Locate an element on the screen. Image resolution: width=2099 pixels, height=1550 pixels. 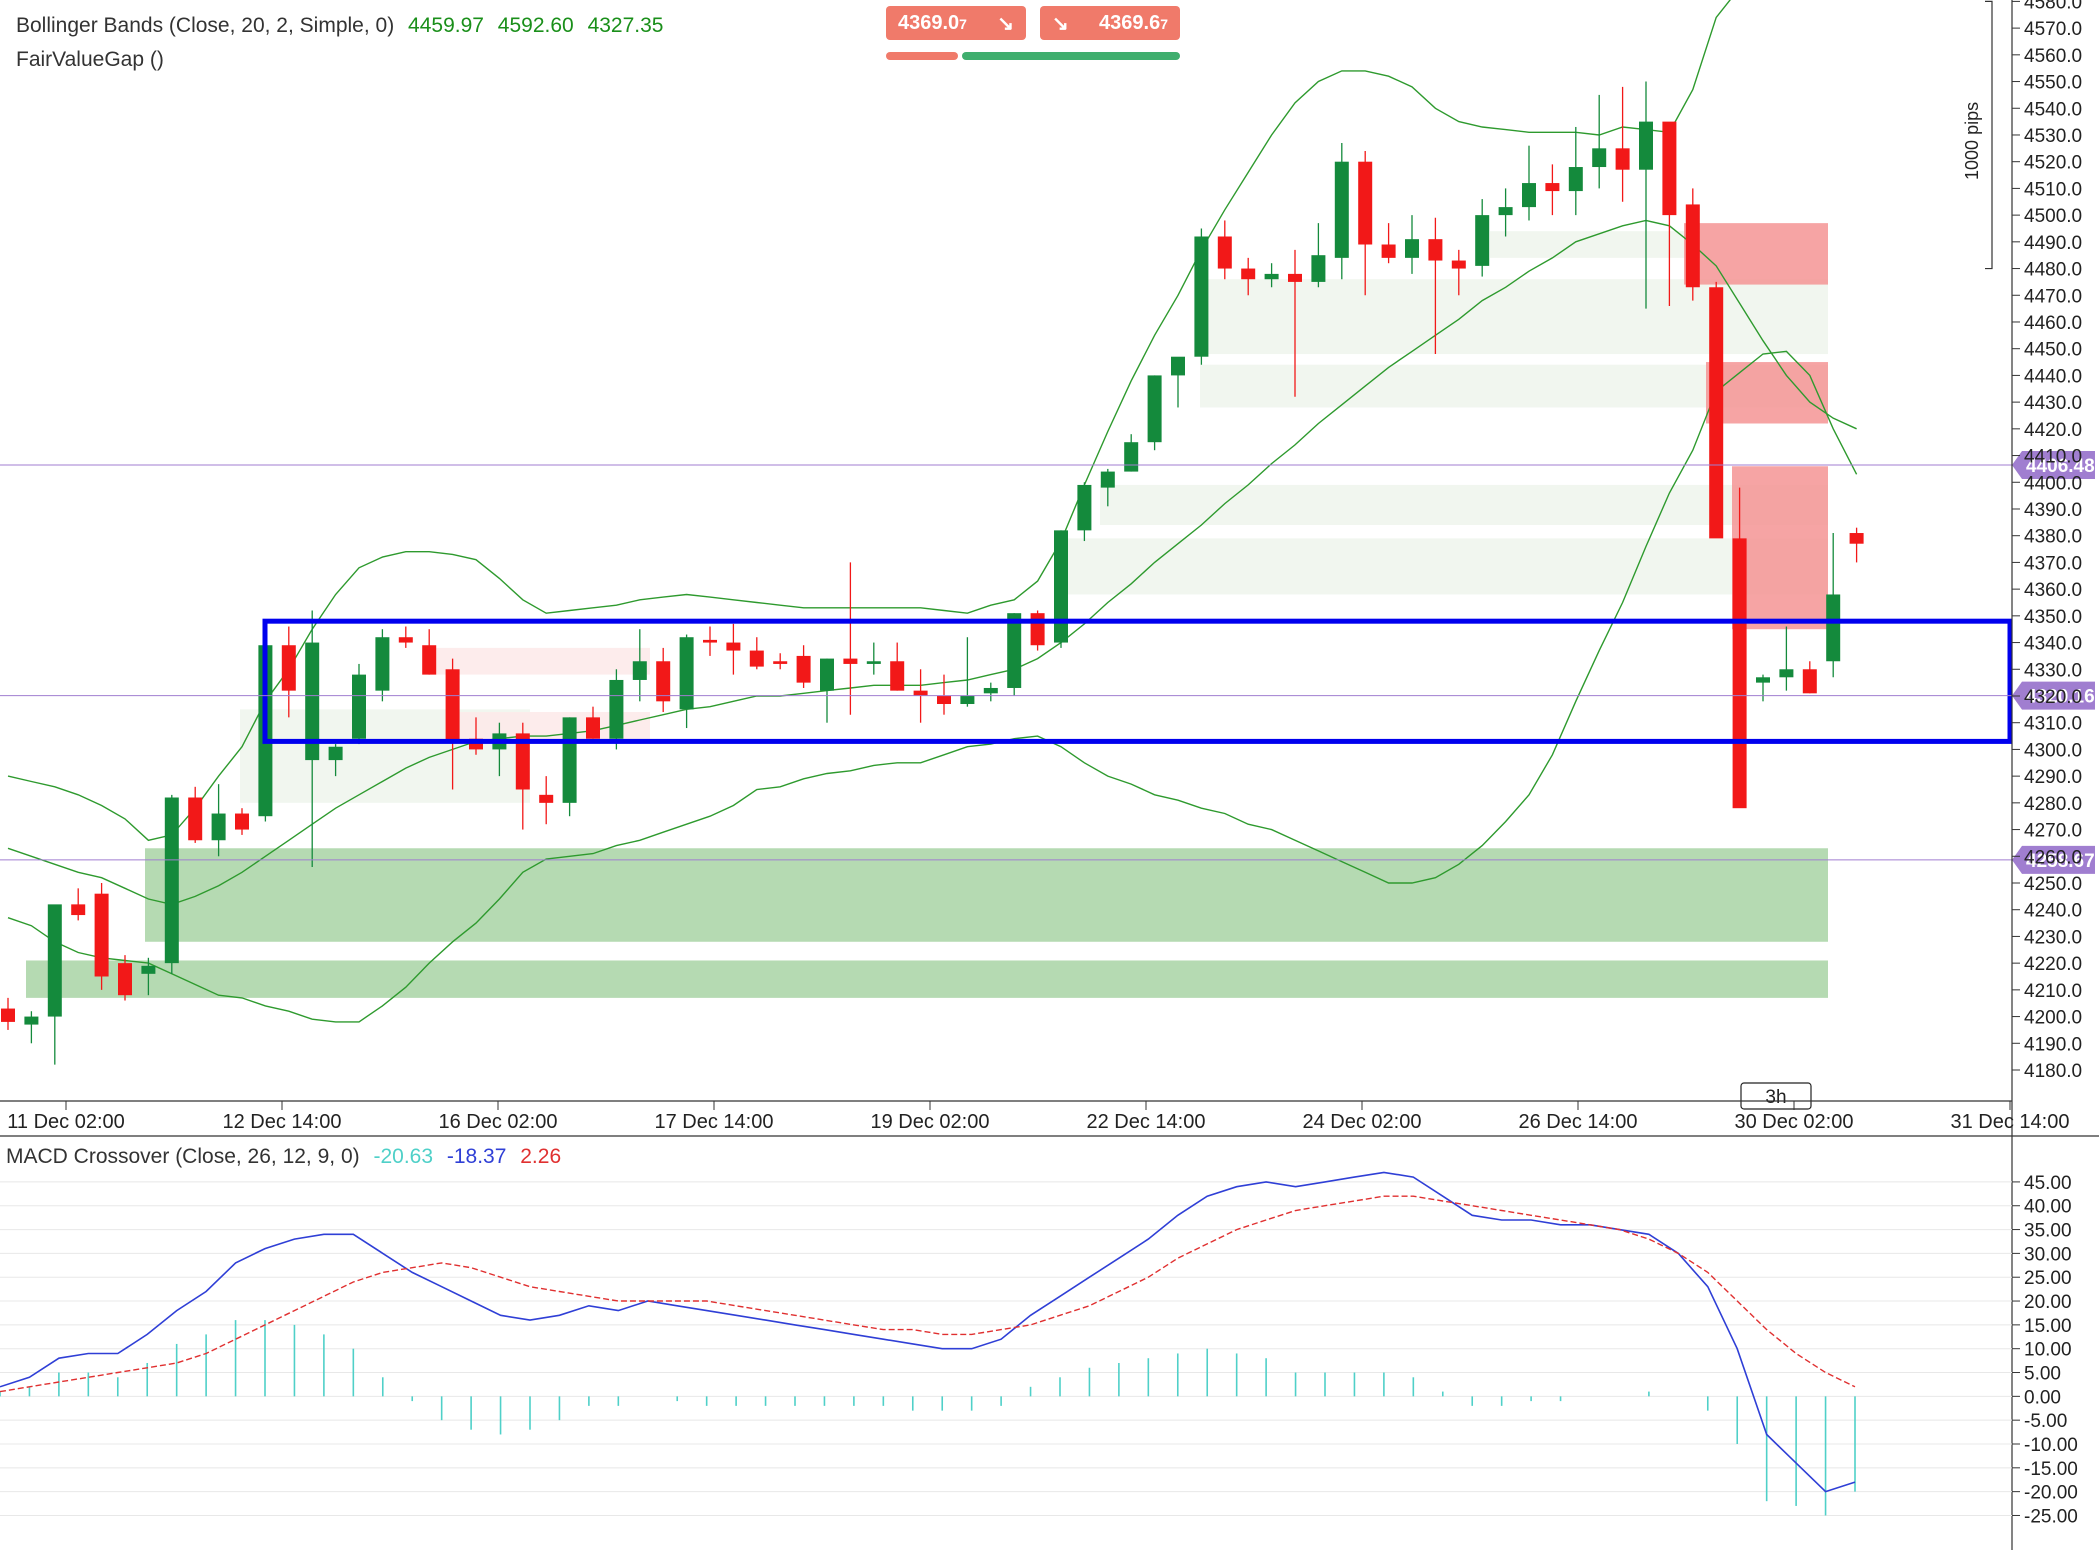
y-tick-label: 4550.0 is located at coordinates (2053, 83).